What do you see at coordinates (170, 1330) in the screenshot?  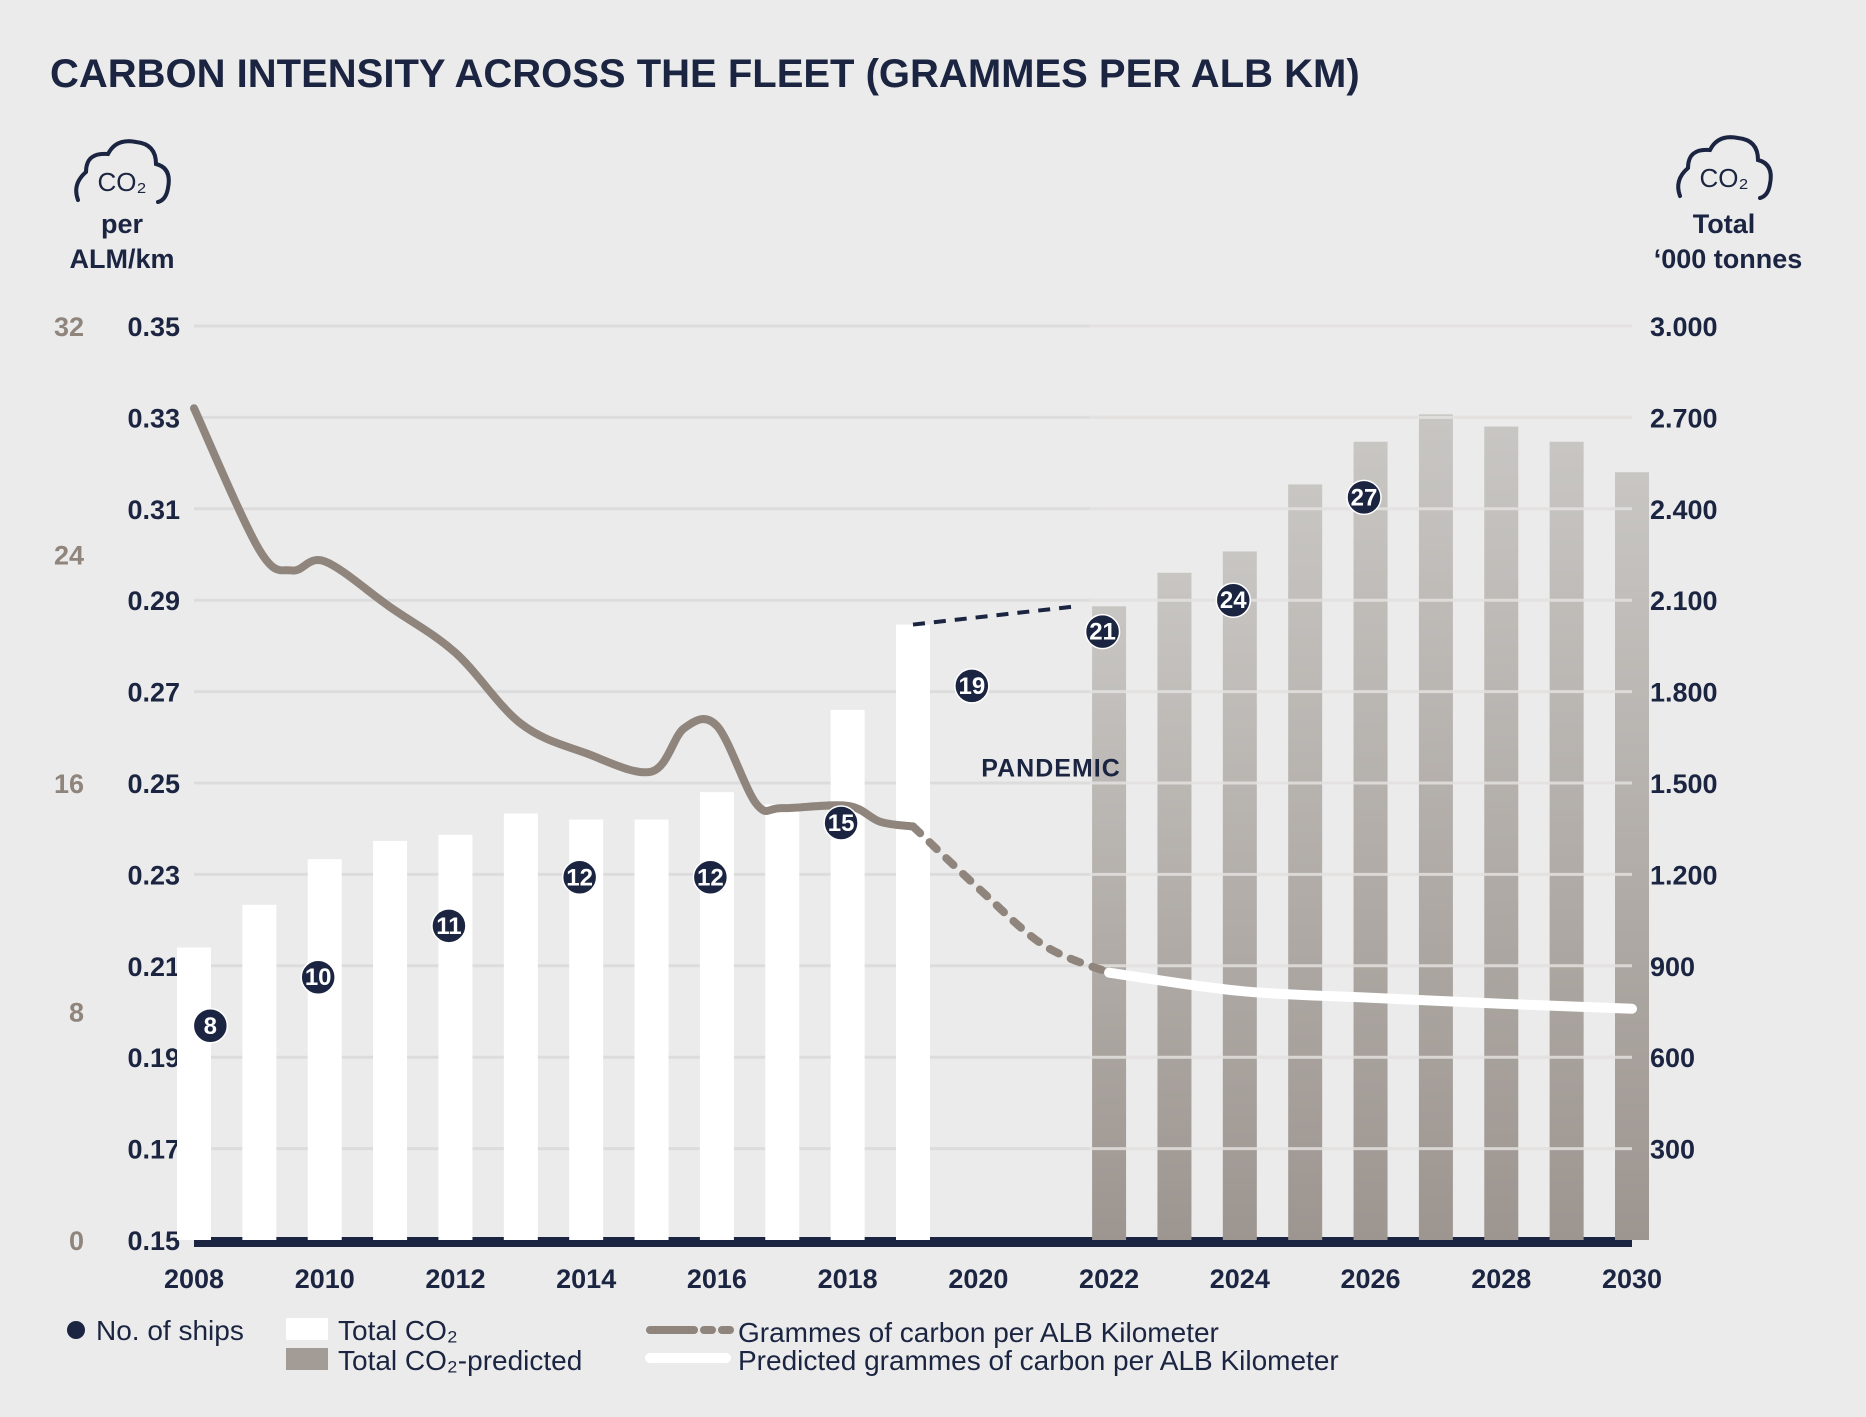 I see `legend-label: No. of ships` at bounding box center [170, 1330].